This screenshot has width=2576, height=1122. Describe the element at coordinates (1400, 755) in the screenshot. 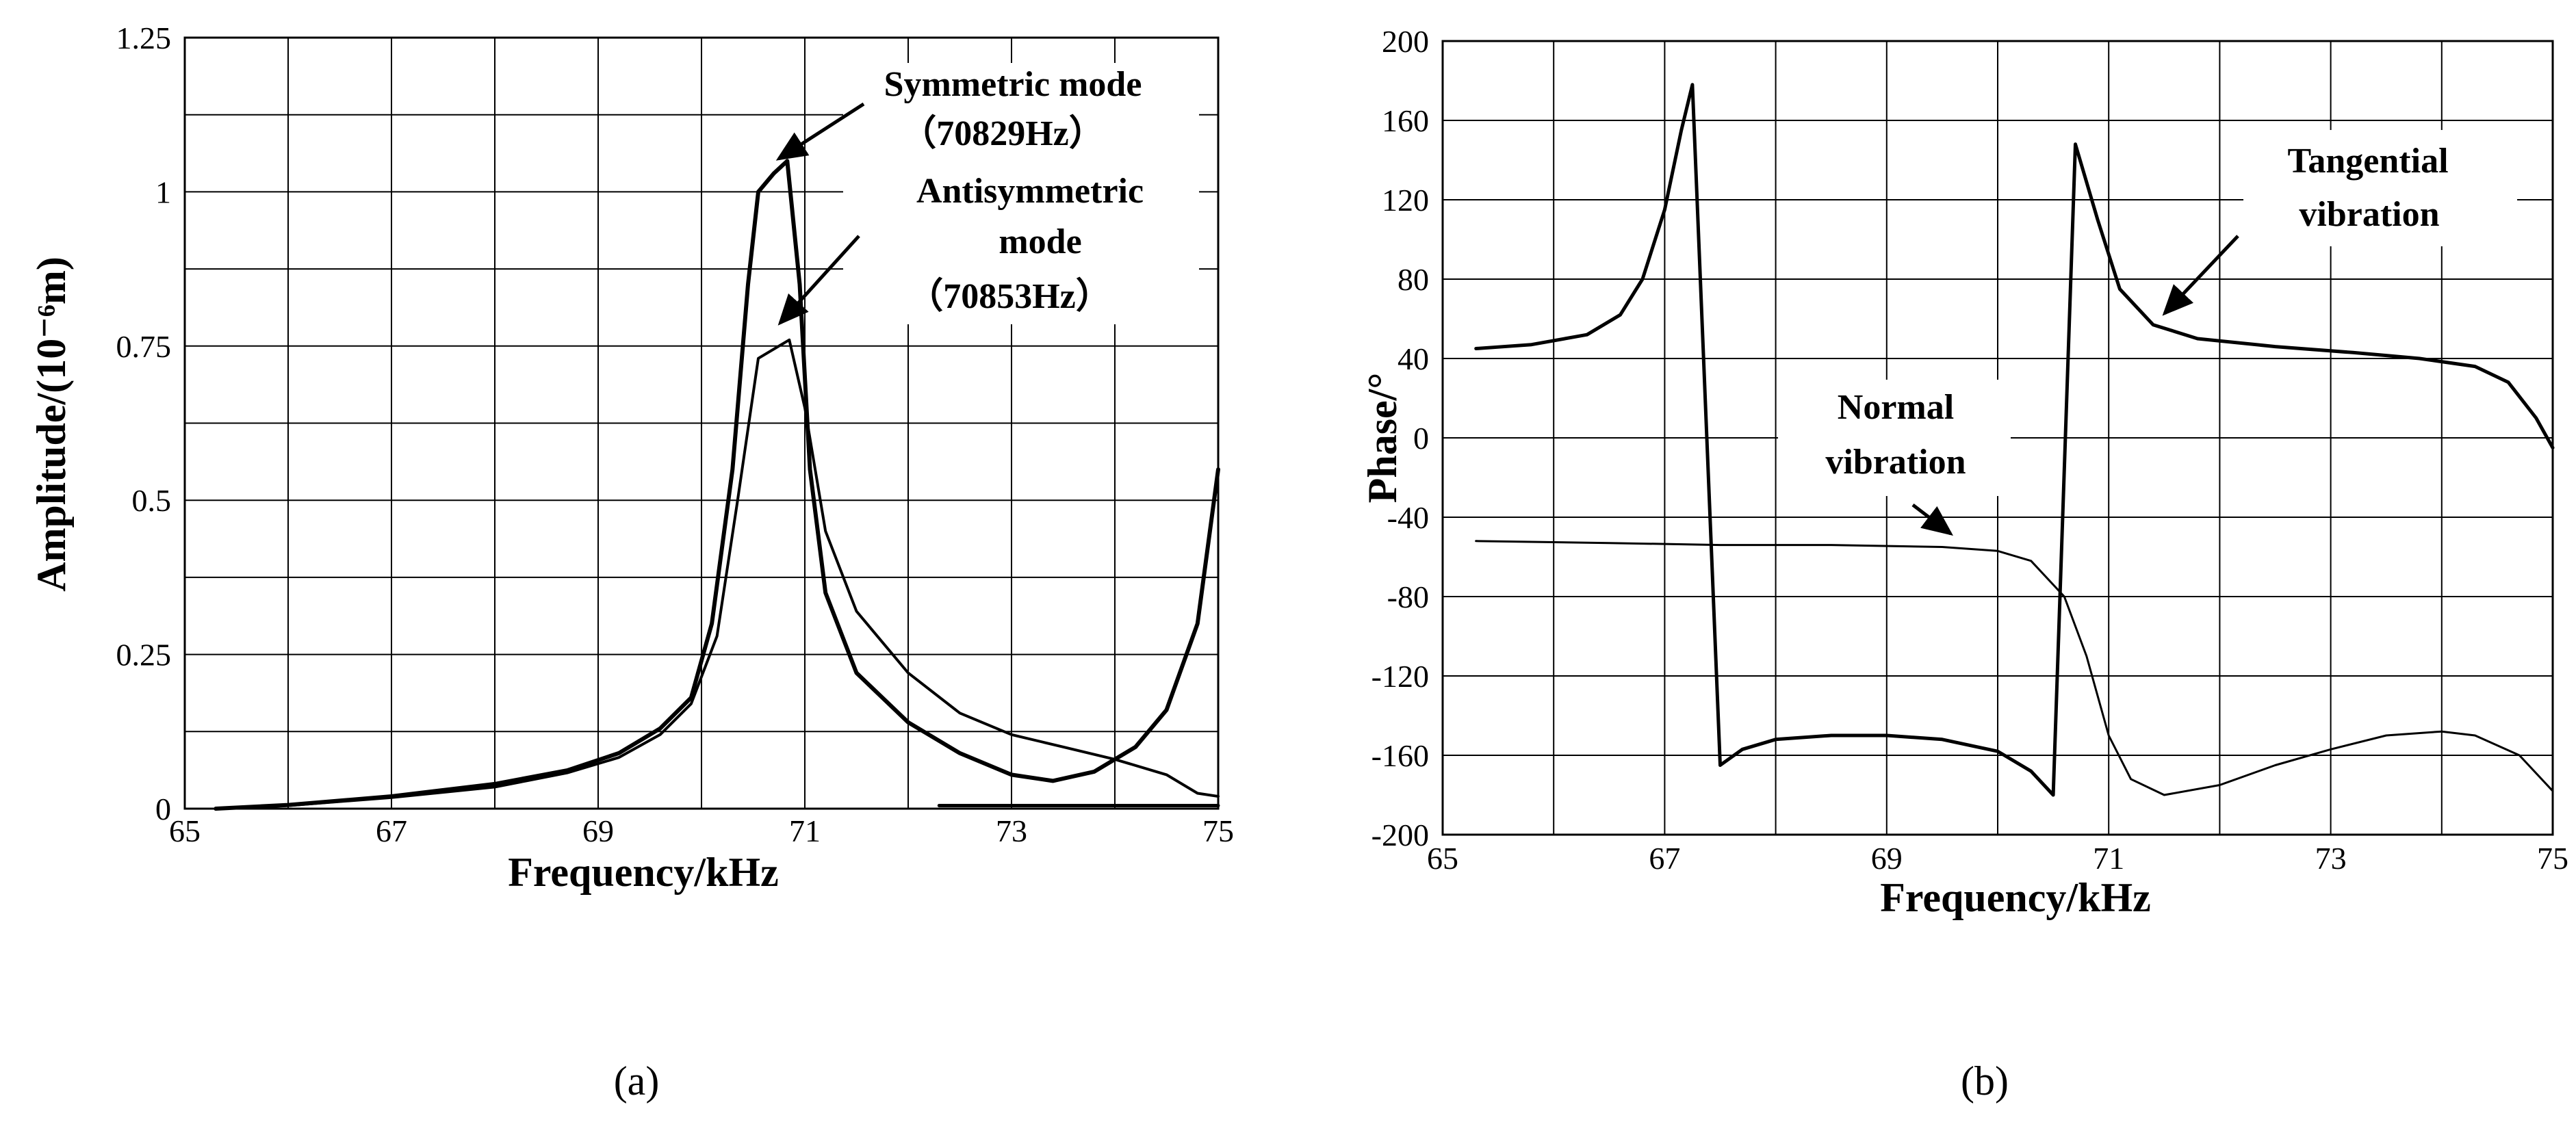

I see `panel-b-y-tick-label: -160` at that location.